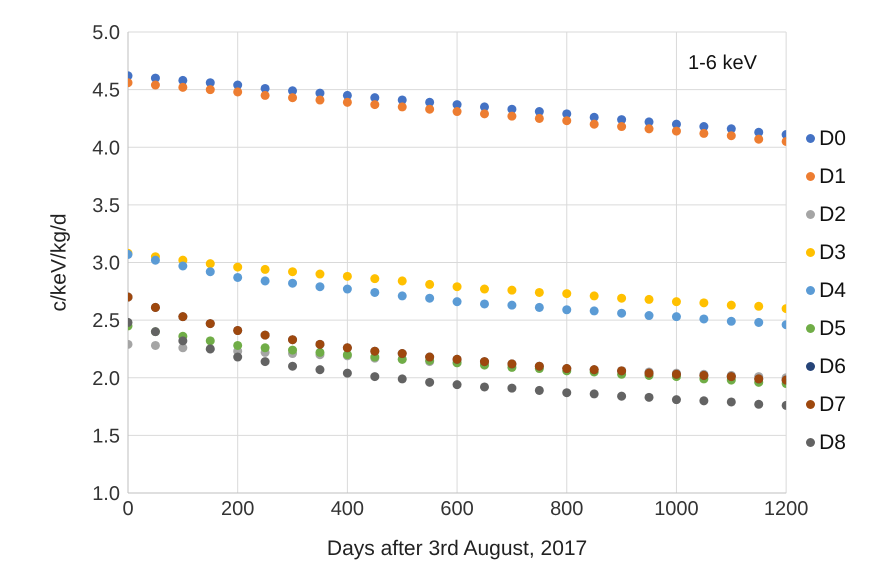  I want to click on y-tick-label: 4.0, so click(106, 148).